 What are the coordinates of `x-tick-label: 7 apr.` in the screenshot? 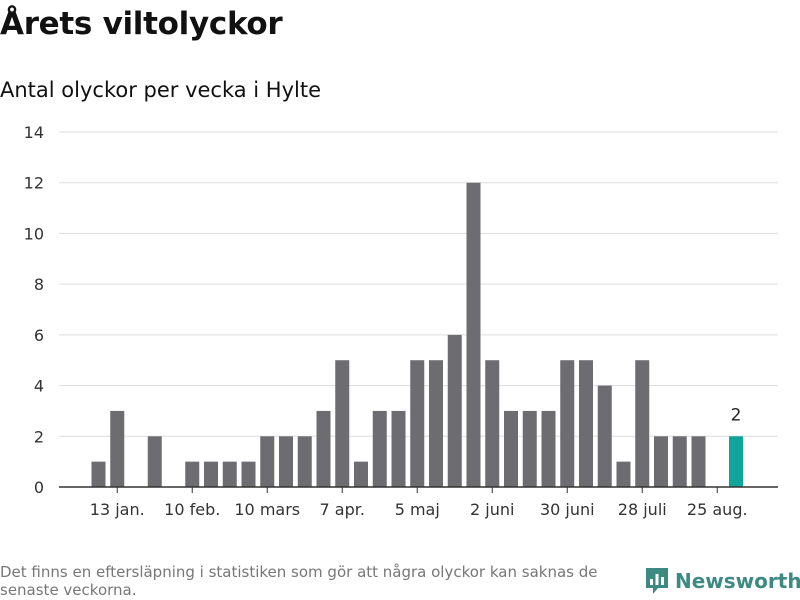 It's located at (342, 509).